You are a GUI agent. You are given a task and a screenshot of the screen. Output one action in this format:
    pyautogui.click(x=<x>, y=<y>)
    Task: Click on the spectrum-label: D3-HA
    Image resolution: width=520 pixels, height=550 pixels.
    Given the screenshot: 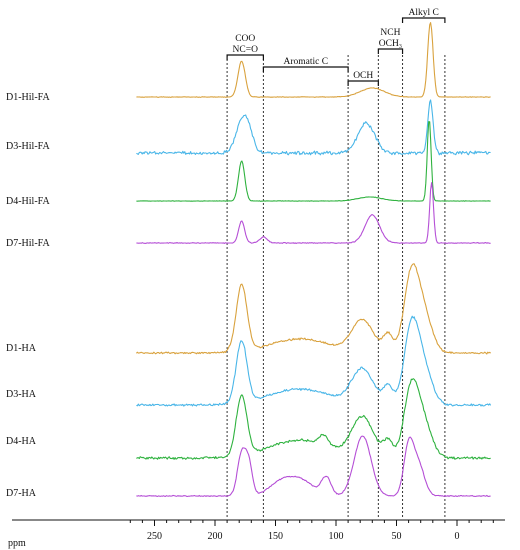 What is the action you would take?
    pyautogui.click(x=21, y=394)
    